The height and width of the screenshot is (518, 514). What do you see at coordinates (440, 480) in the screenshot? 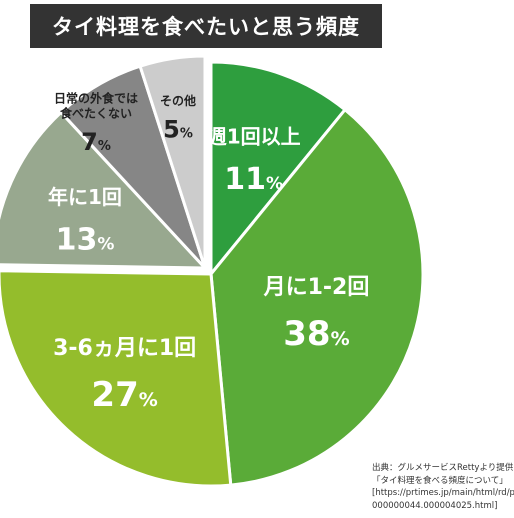
I see `source-line: 「タイ料理を食べる頻度について」` at bounding box center [440, 480].